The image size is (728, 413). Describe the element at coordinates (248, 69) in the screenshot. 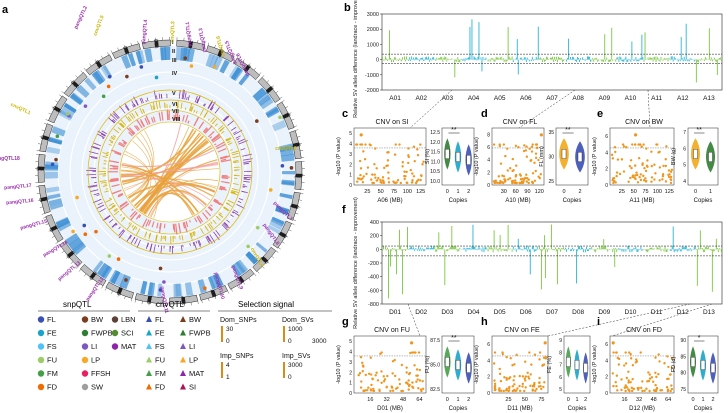

I see `chromosome-label: A03` at that location.